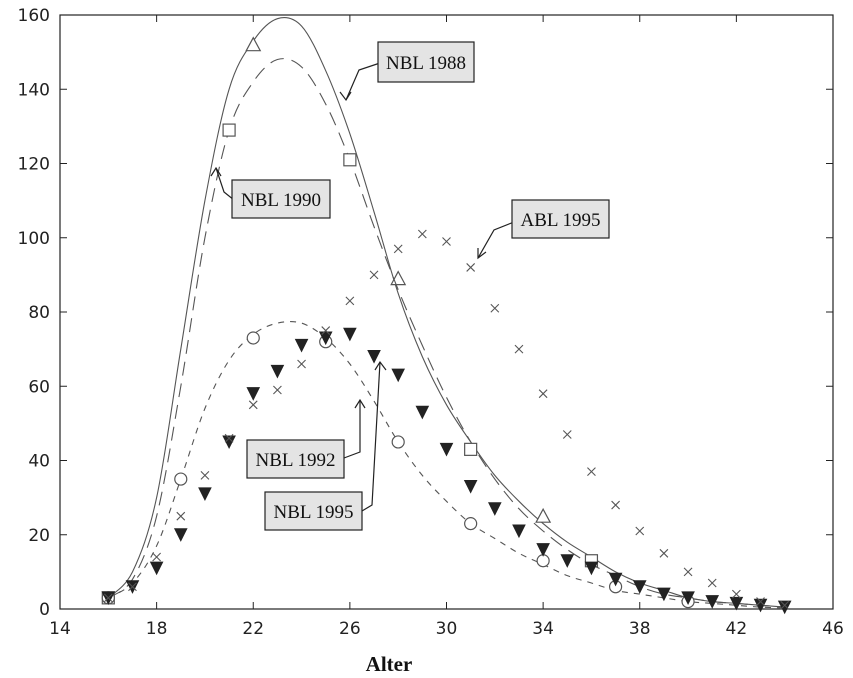  I want to click on x-tick-label: 46, so click(833, 629).